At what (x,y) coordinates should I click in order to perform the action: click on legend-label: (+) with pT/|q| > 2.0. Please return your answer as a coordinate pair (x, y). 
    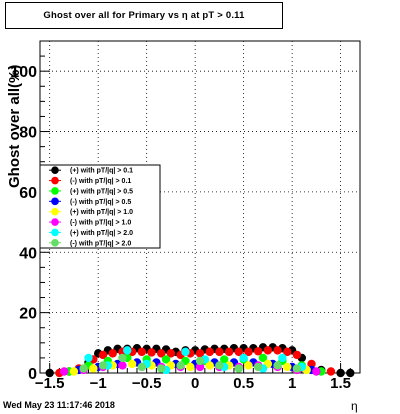
    Looking at the image, I should click on (101, 233).